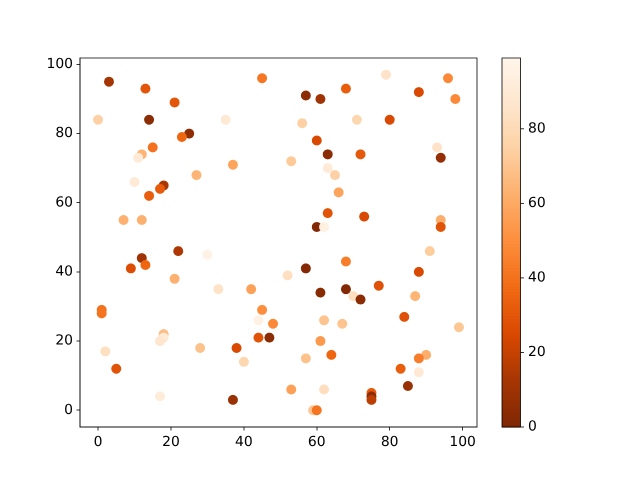 The height and width of the screenshot is (480, 640). I want to click on y-tick-label: 0, so click(68, 410).